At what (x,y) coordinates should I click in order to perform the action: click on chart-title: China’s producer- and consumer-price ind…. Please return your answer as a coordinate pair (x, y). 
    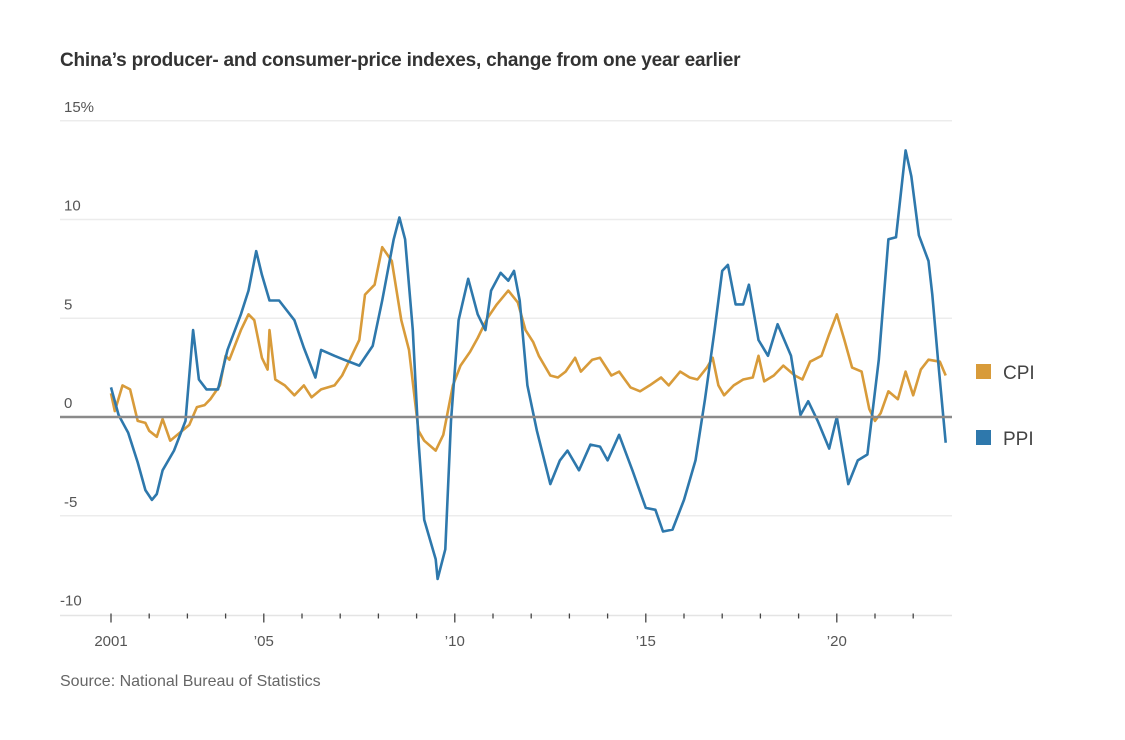
    Looking at the image, I should click on (400, 60).